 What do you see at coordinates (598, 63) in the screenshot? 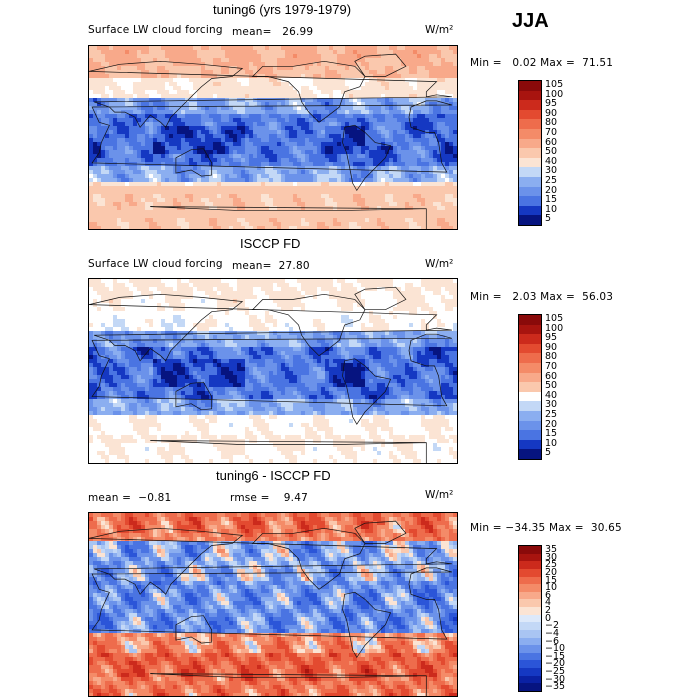
I see `panel1-max-value: 71.51` at bounding box center [598, 63].